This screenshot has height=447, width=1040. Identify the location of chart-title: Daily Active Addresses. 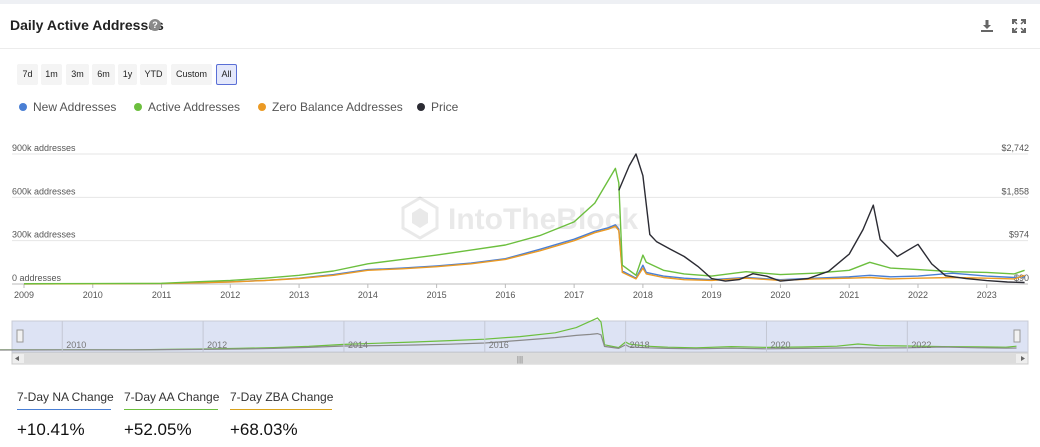
(87, 25).